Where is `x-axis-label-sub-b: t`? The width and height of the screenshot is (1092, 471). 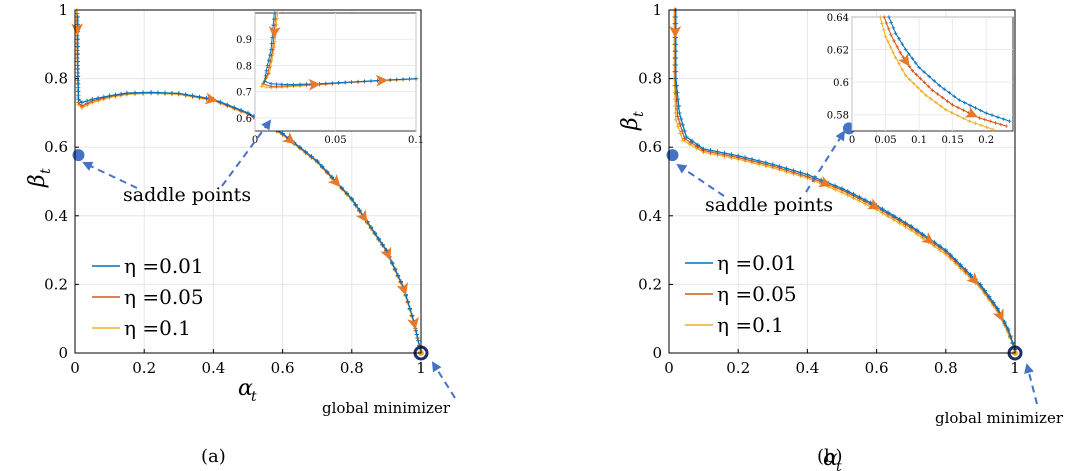 x-axis-label-sub-b: t is located at coordinates (839, 465).